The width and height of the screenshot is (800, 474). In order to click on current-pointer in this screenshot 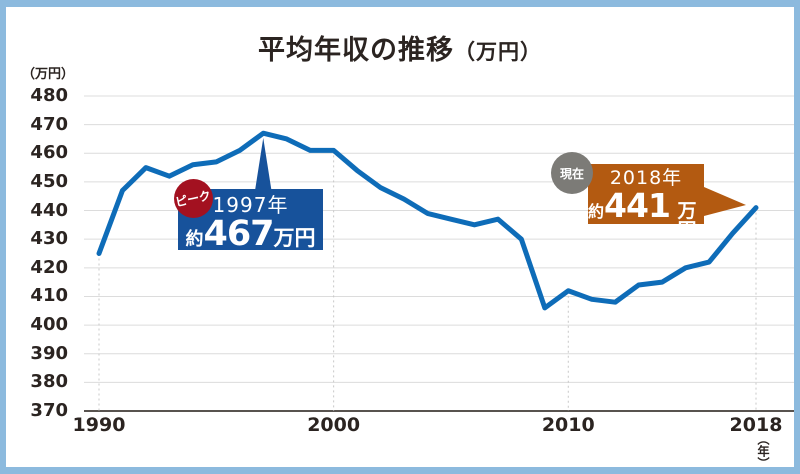, I will do `click(725, 201)`.